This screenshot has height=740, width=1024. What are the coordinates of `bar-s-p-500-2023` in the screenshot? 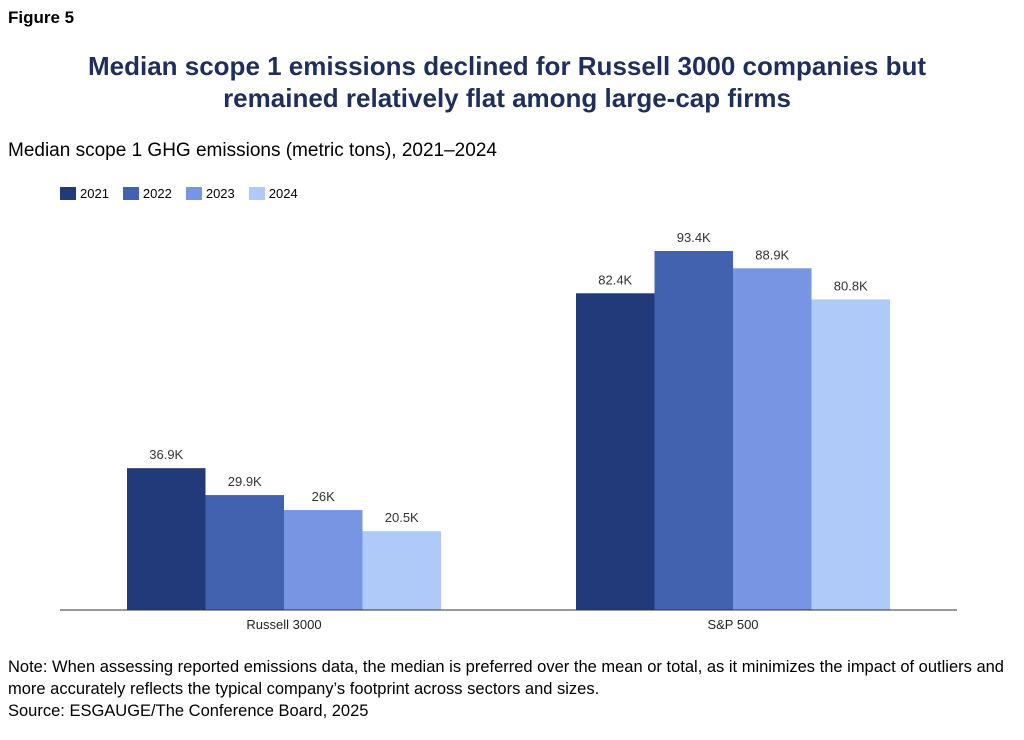 It's located at (772, 439).